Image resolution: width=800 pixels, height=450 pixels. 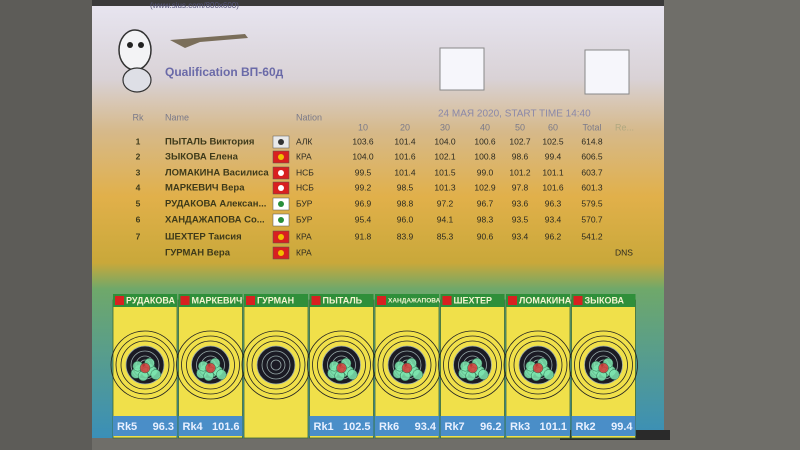 What do you see at coordinates (520, 172) in the screenshot?
I see `score-cell: 101.2` at bounding box center [520, 172].